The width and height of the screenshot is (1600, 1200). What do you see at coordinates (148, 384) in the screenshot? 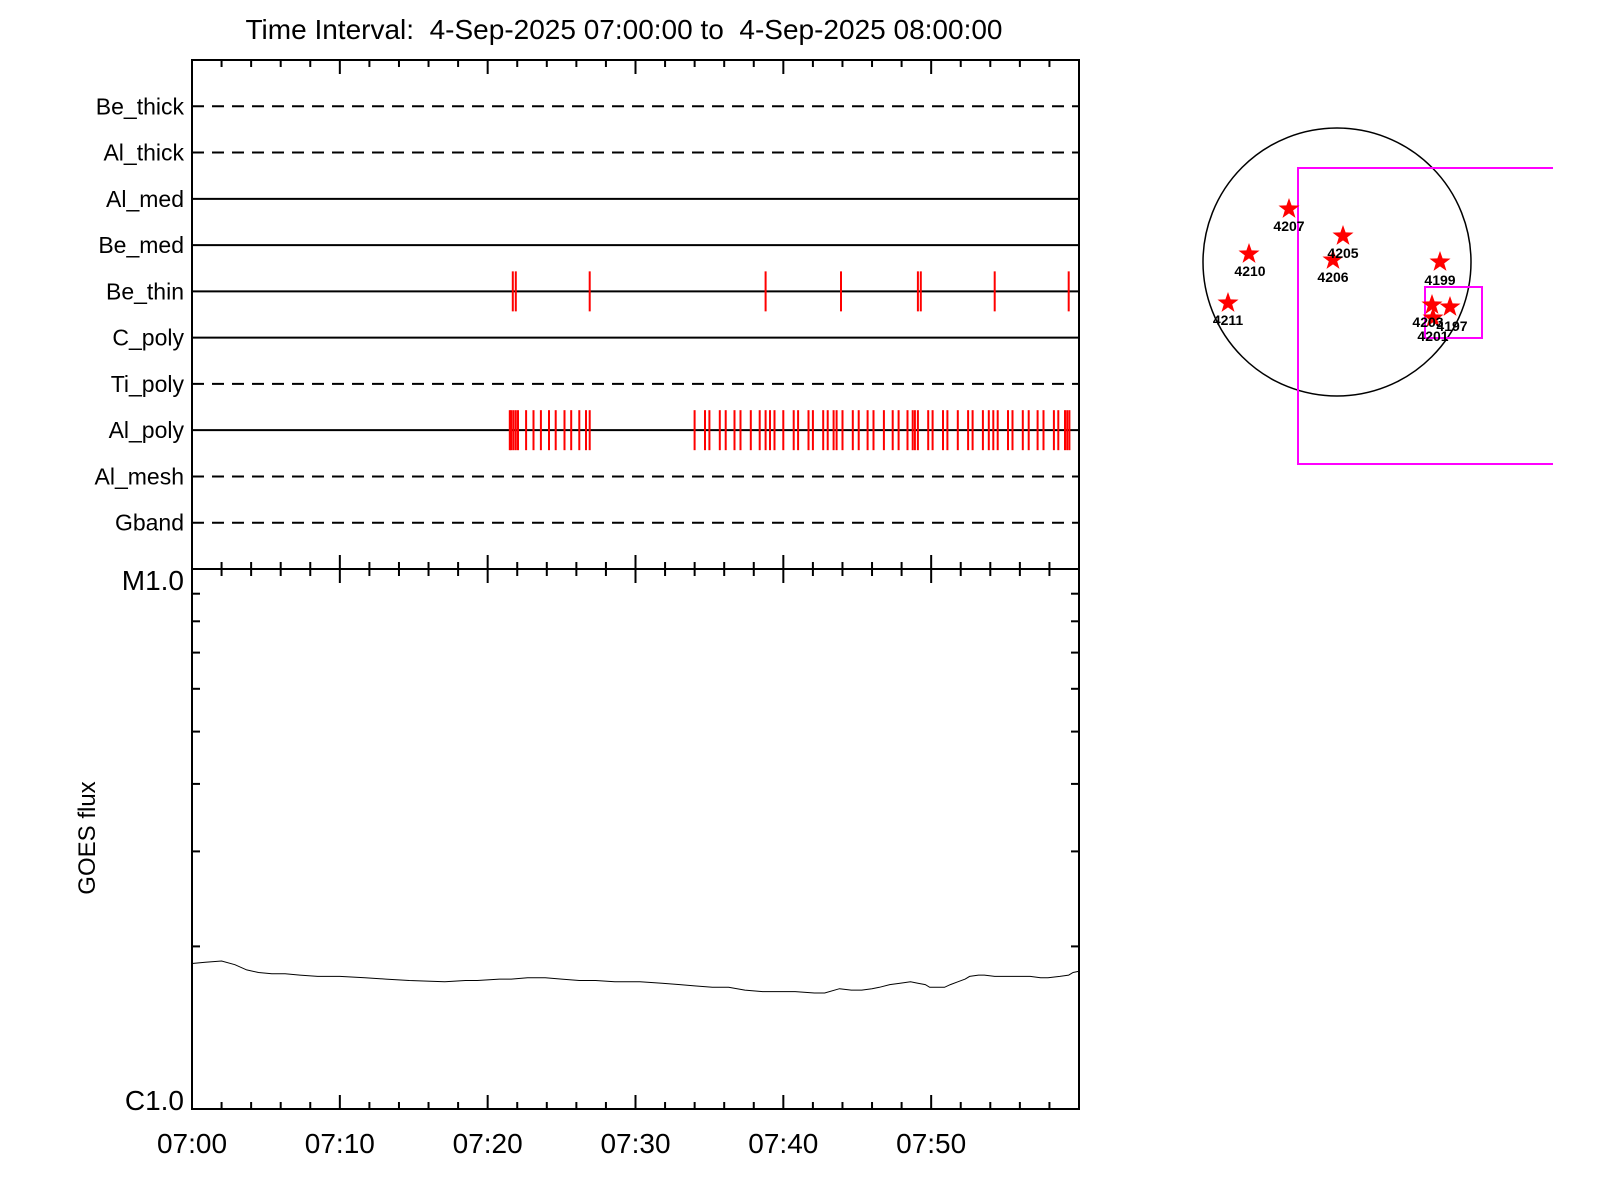
I see `filter-label-Ti_poly: Ti_poly` at bounding box center [148, 384].